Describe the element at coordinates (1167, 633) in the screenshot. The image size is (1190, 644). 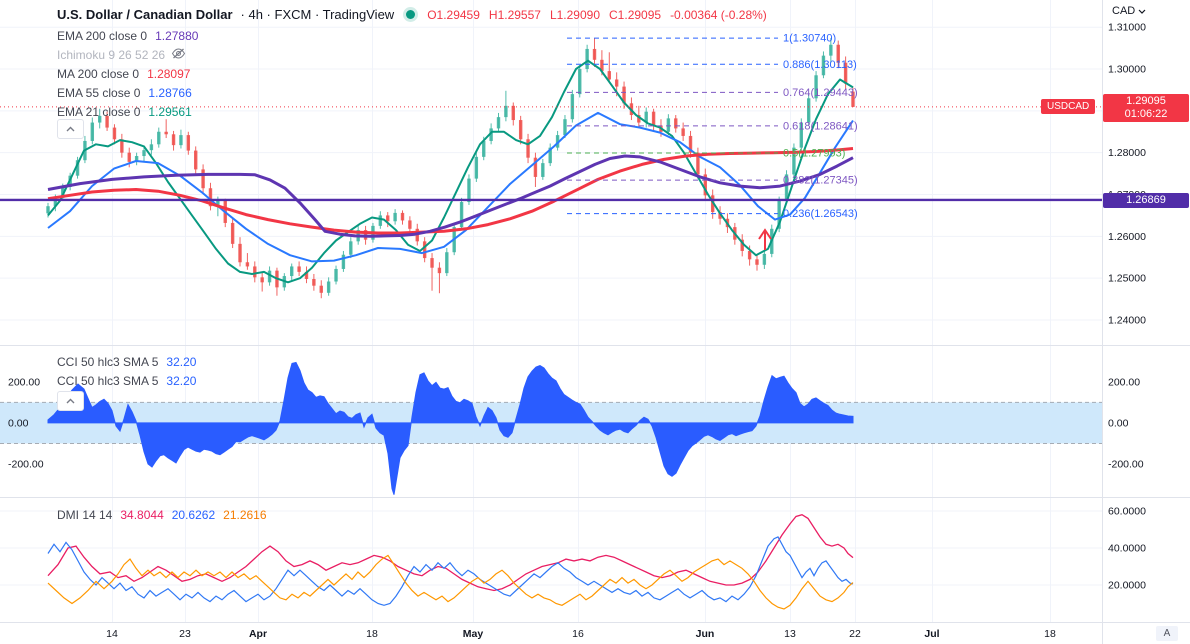
I see `axis-settings-button: A` at that location.